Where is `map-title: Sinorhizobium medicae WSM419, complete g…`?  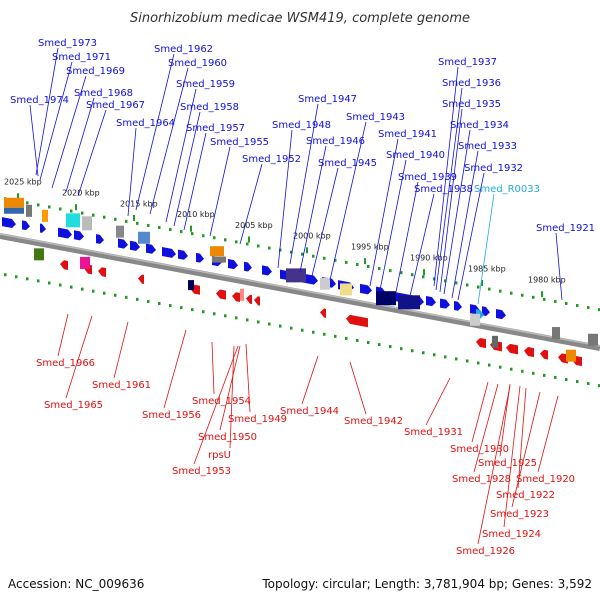 map-title: Sinorhizobium medicae WSM419, complete g… is located at coordinates (300, 18).